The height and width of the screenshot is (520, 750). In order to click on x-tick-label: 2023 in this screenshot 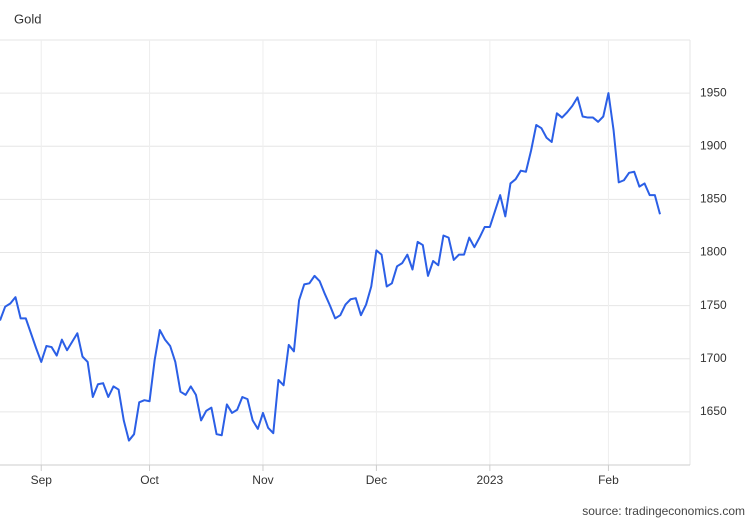, I will do `click(489, 480)`.